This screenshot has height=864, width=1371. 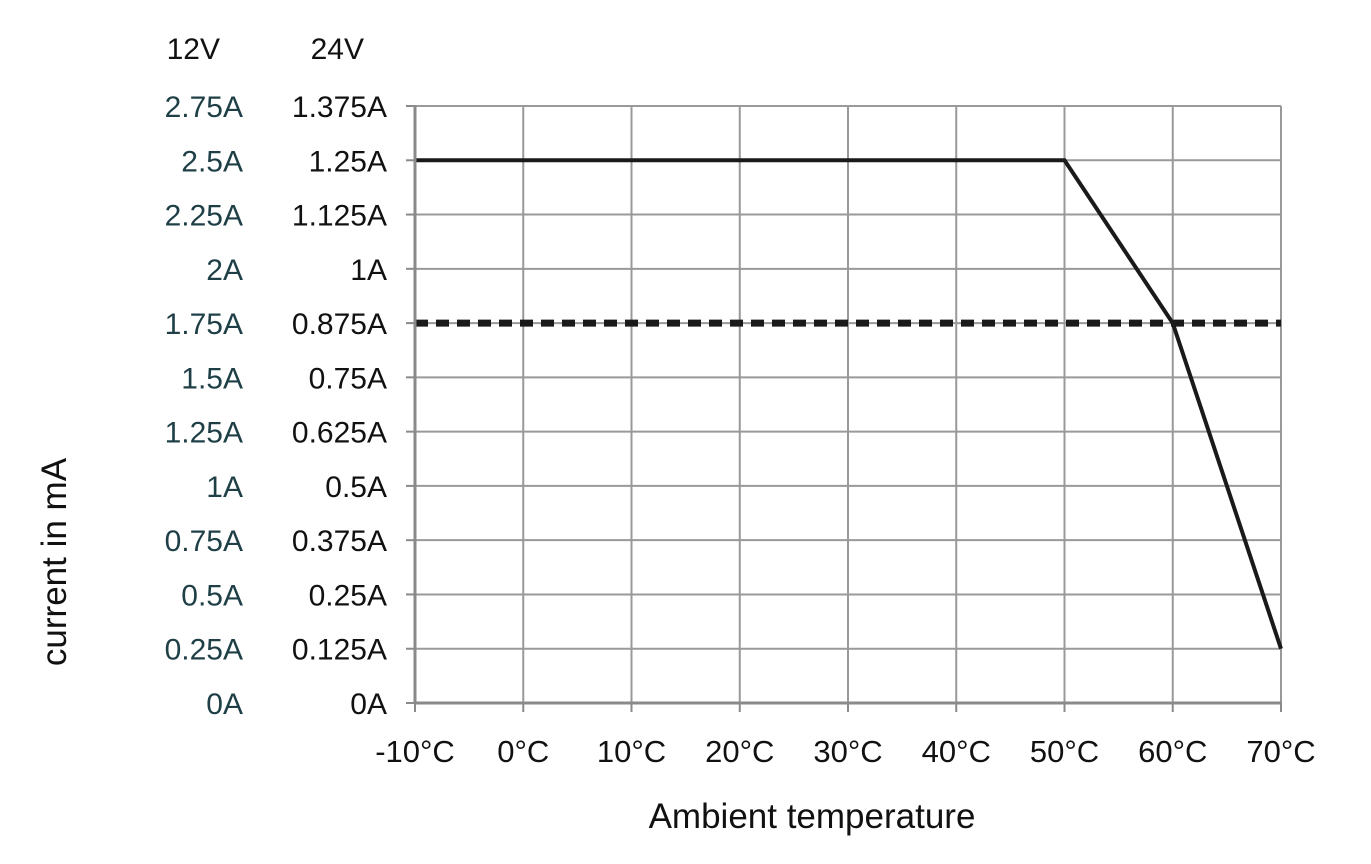 What do you see at coordinates (348, 161) in the screenshot?
I see `y-tick-label-24v: 1.25A` at bounding box center [348, 161].